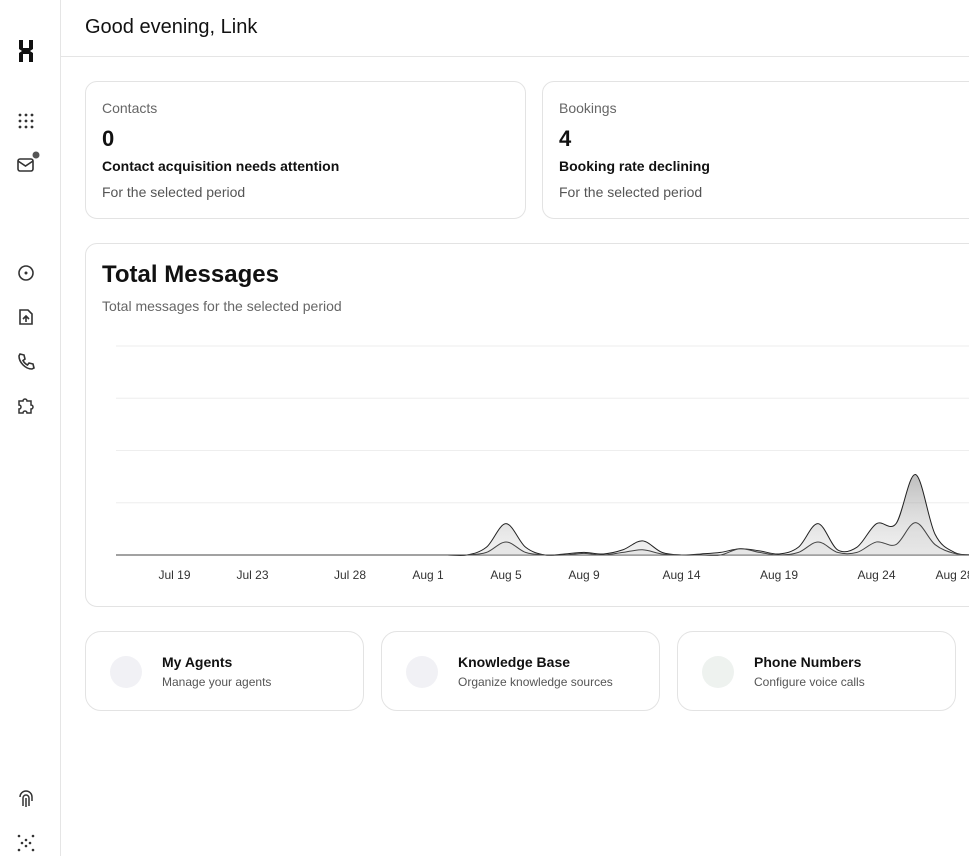 This screenshot has width=969, height=856. I want to click on link-title: My Agents, so click(197, 662).